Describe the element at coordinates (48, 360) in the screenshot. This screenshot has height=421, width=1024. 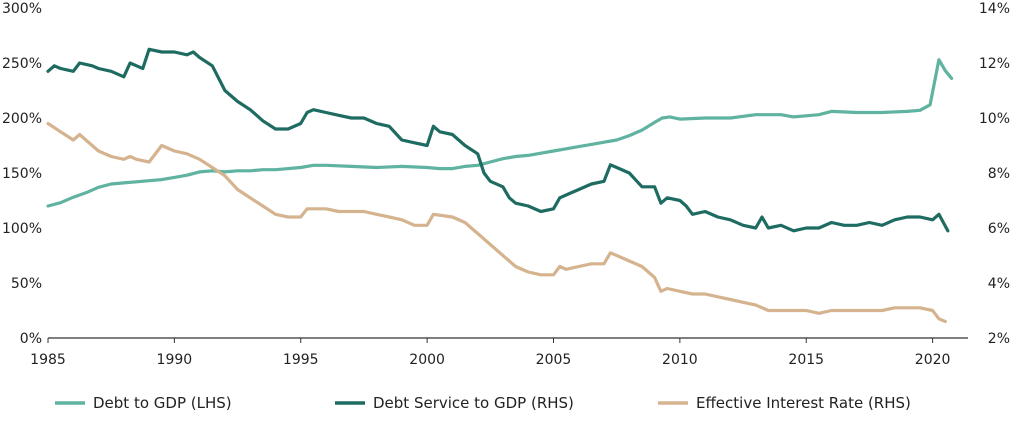
I see `x-axis-tick-label: 1985` at that location.